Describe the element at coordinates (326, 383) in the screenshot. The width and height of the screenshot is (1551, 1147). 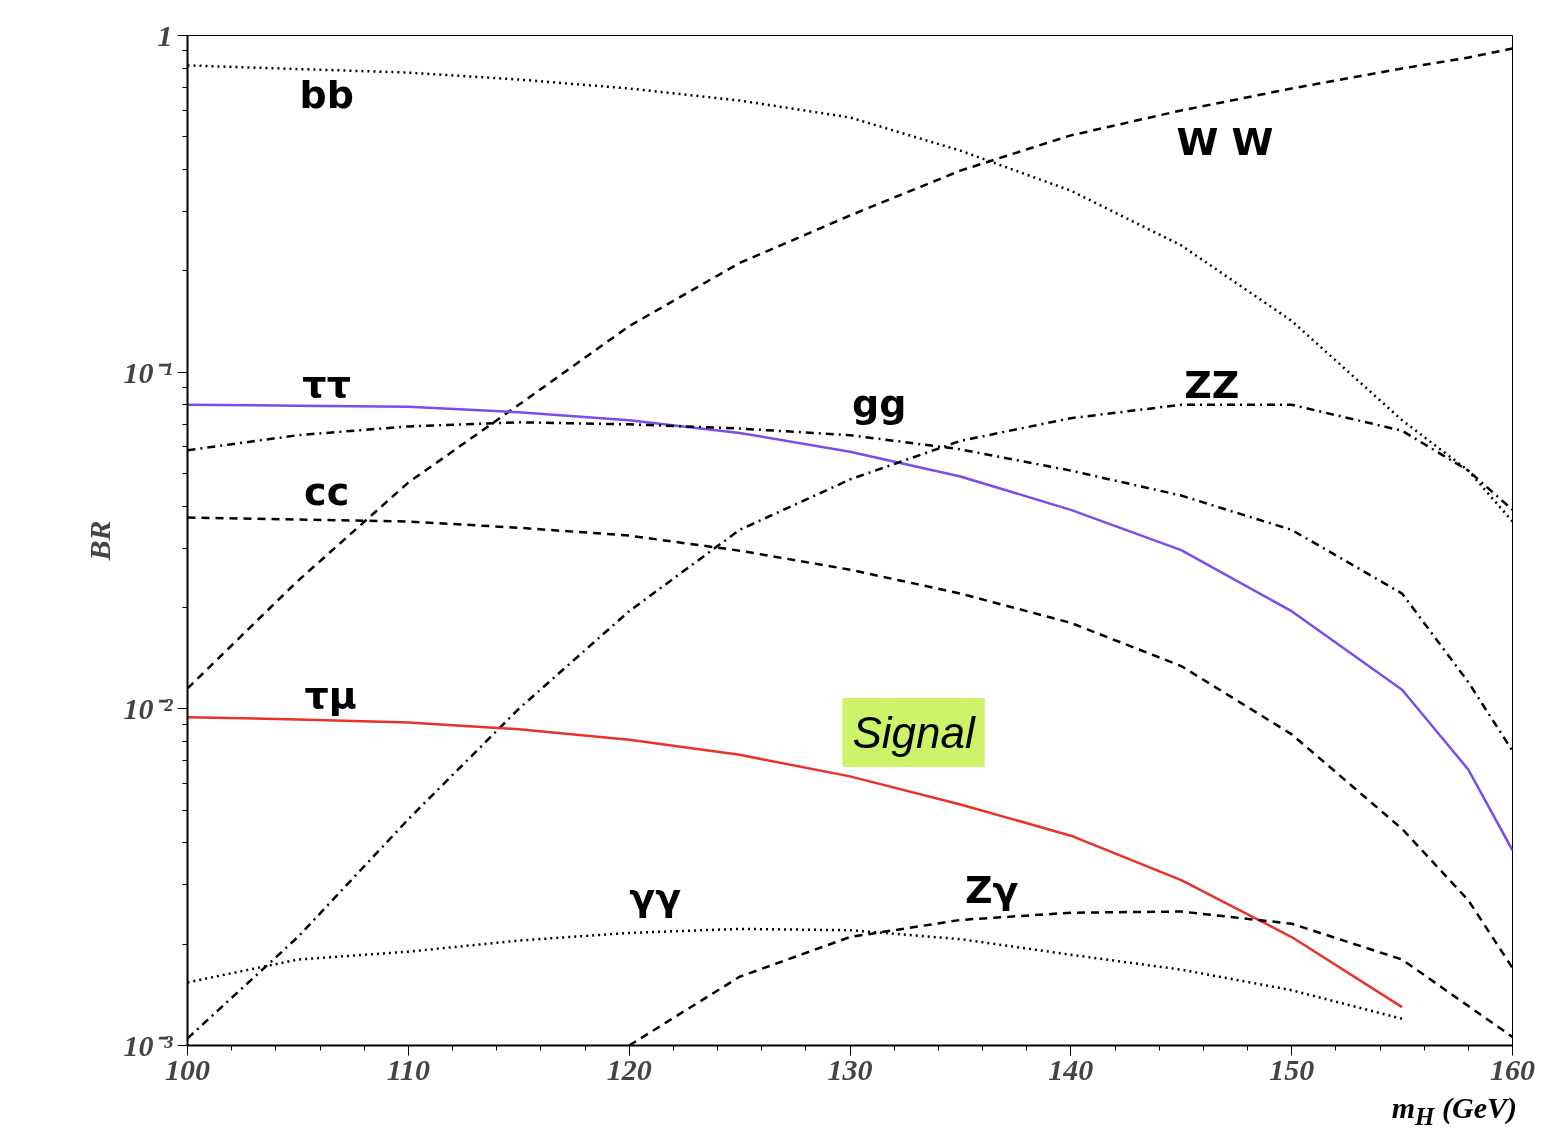
I see `series-label: ττ` at that location.